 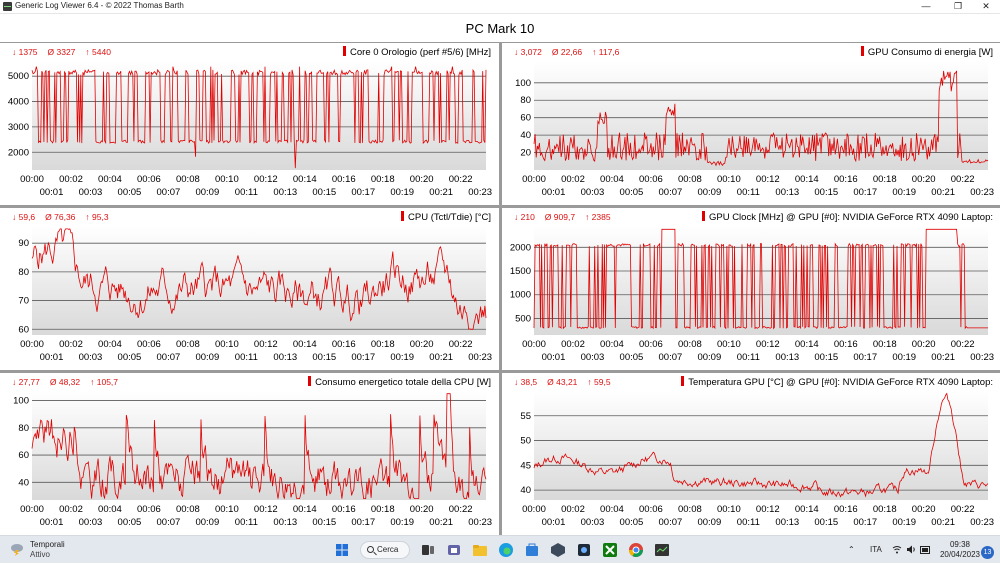 What do you see at coordinates (266, 344) in the screenshot?
I see `x-tick-label: 00:12` at bounding box center [266, 344].